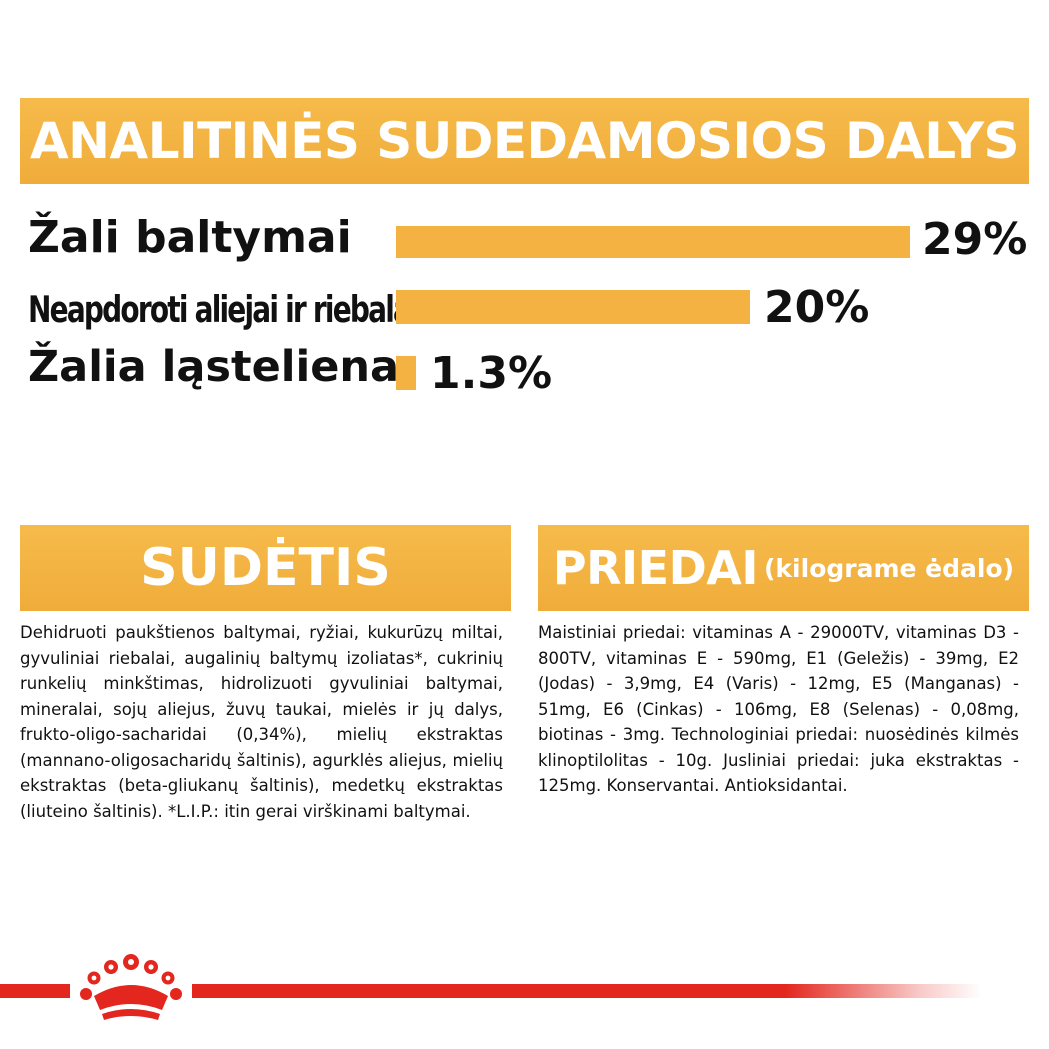 The width and height of the screenshot is (1049, 1049). What do you see at coordinates (190, 237) in the screenshot?
I see `analysis-label-protein: Žali baltymai` at bounding box center [190, 237].